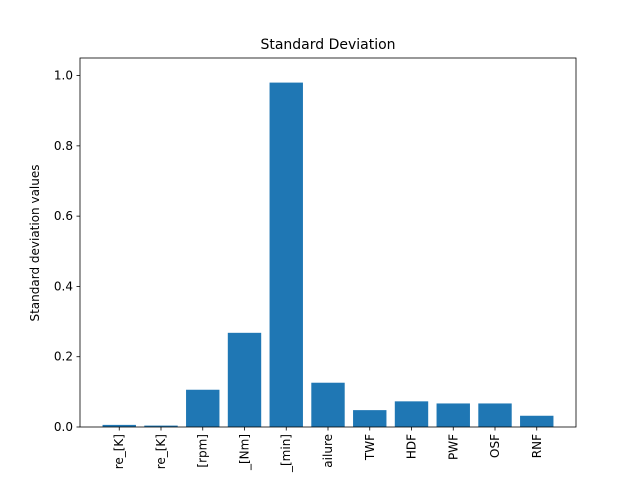 The height and width of the screenshot is (480, 640). I want to click on x-tick-label: ailure, so click(328, 451).